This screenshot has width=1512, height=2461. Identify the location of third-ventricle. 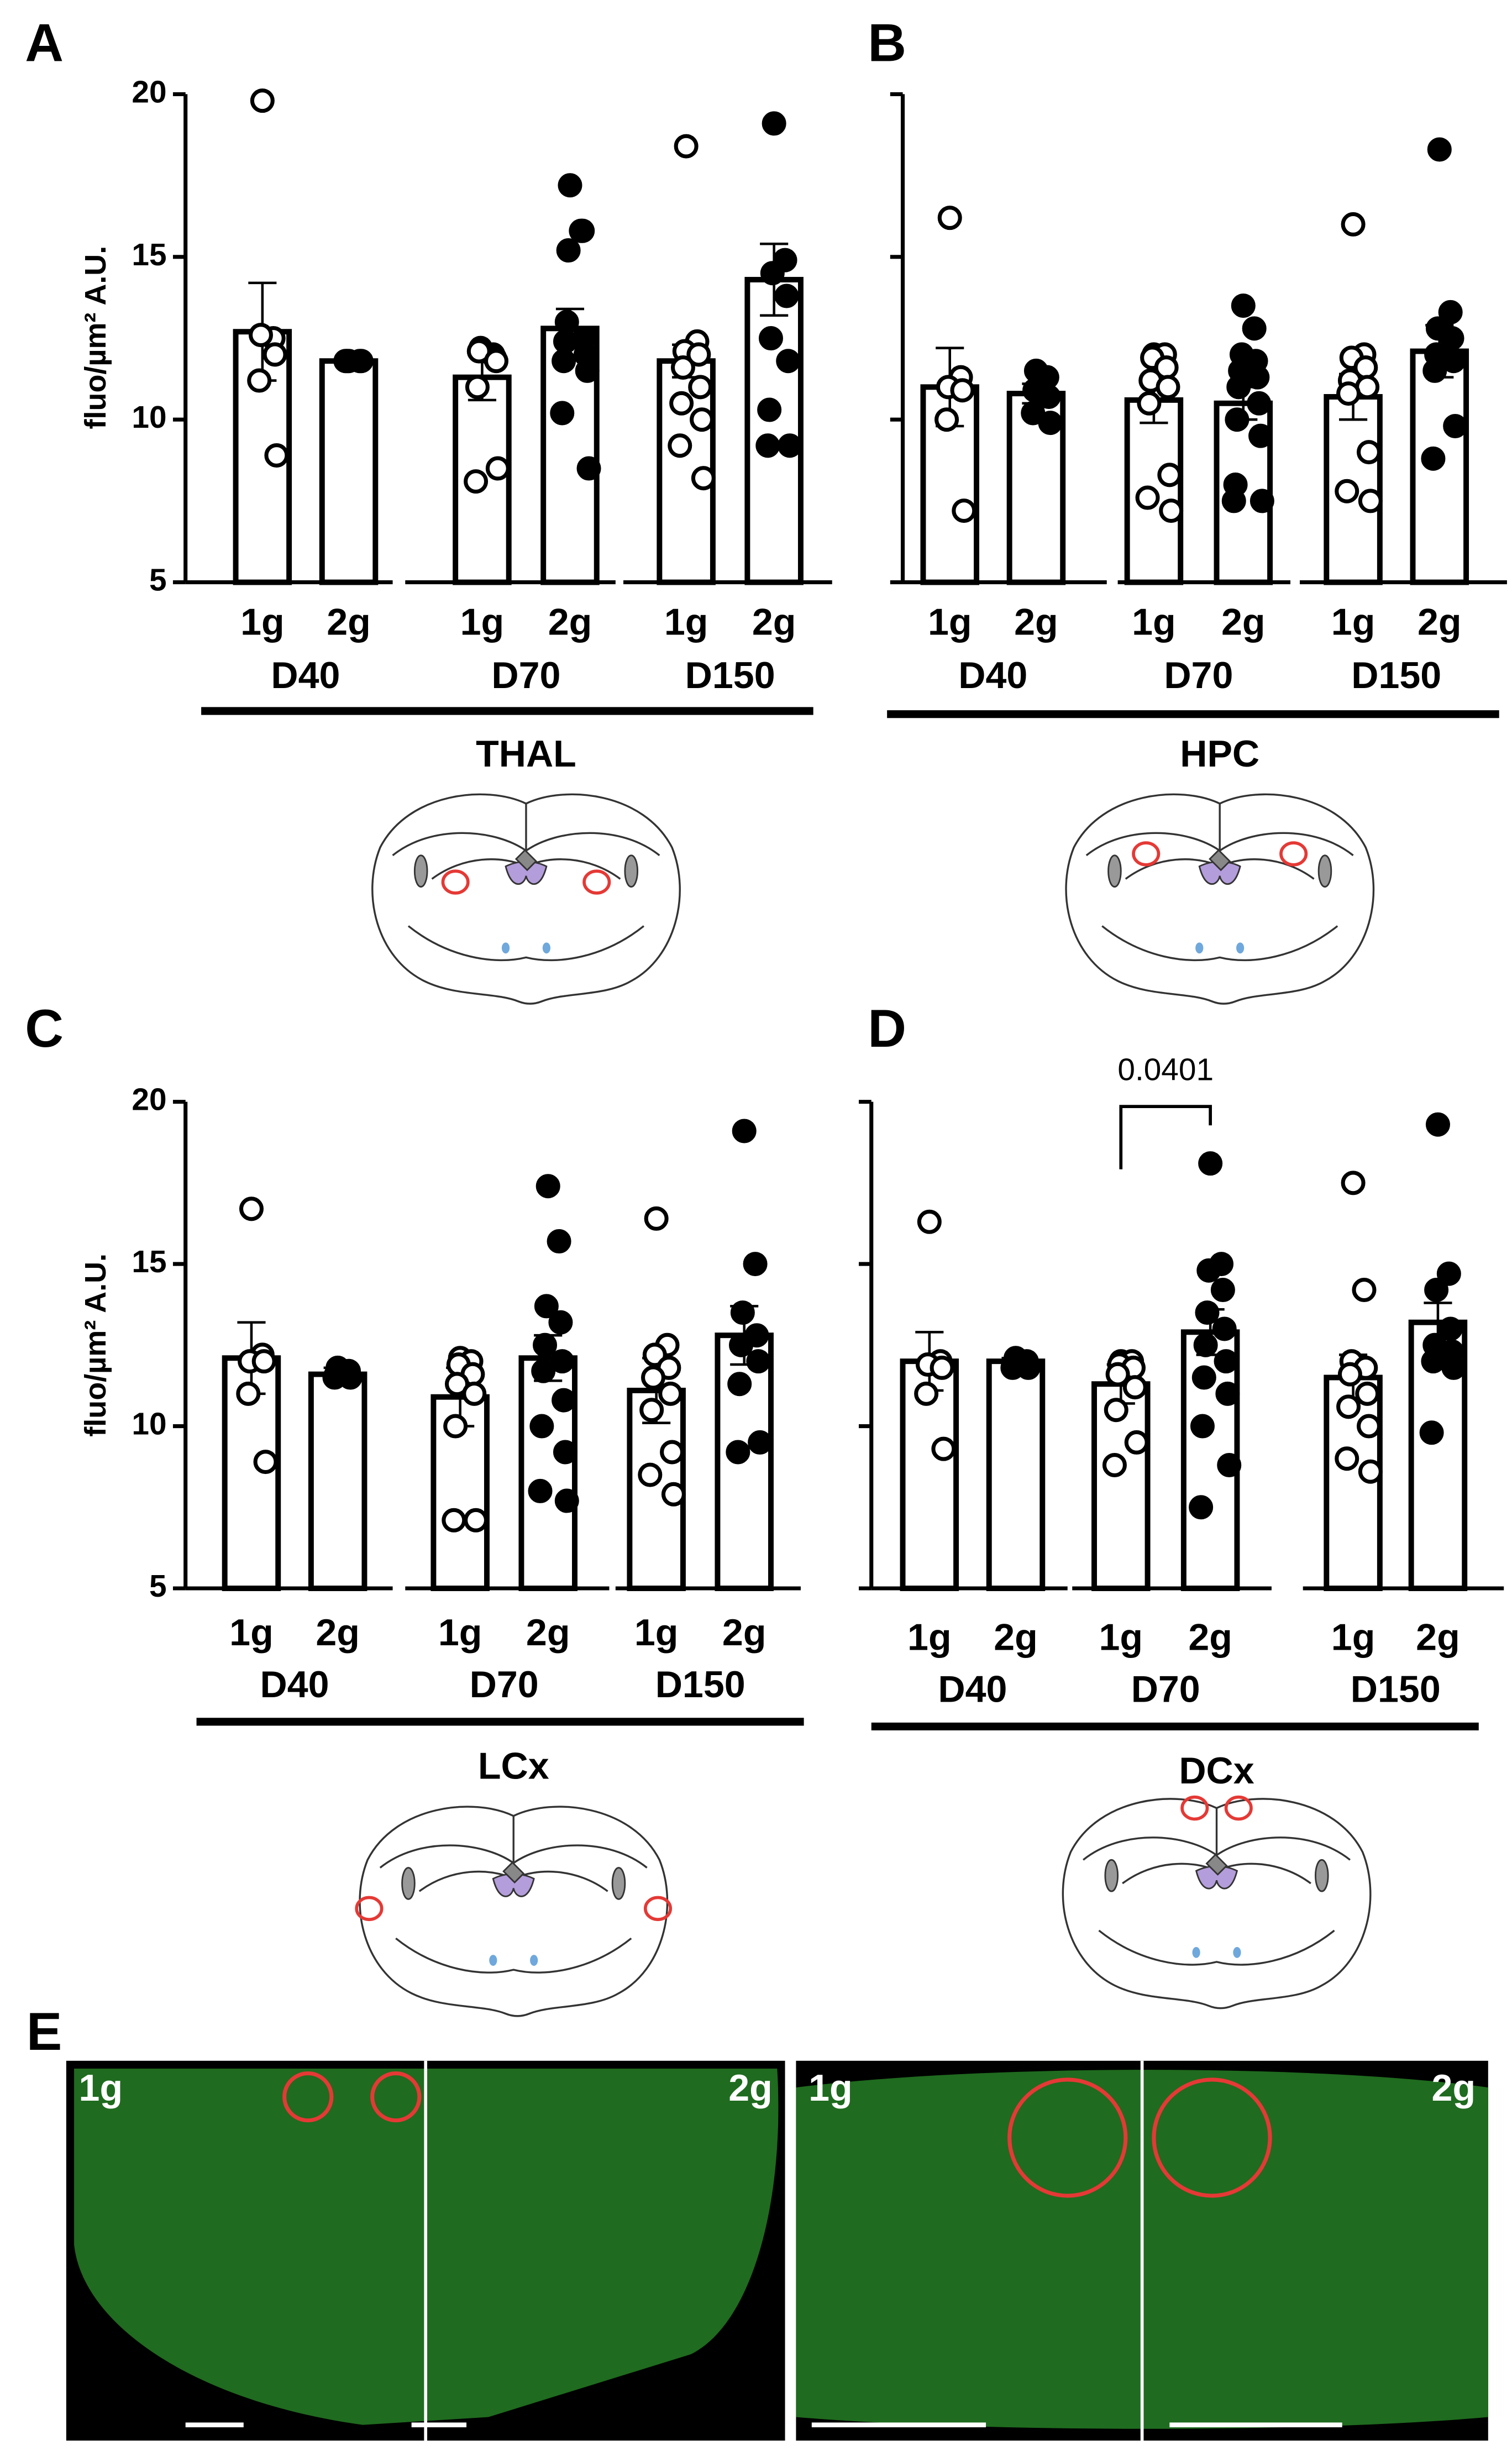
(1216, 1864).